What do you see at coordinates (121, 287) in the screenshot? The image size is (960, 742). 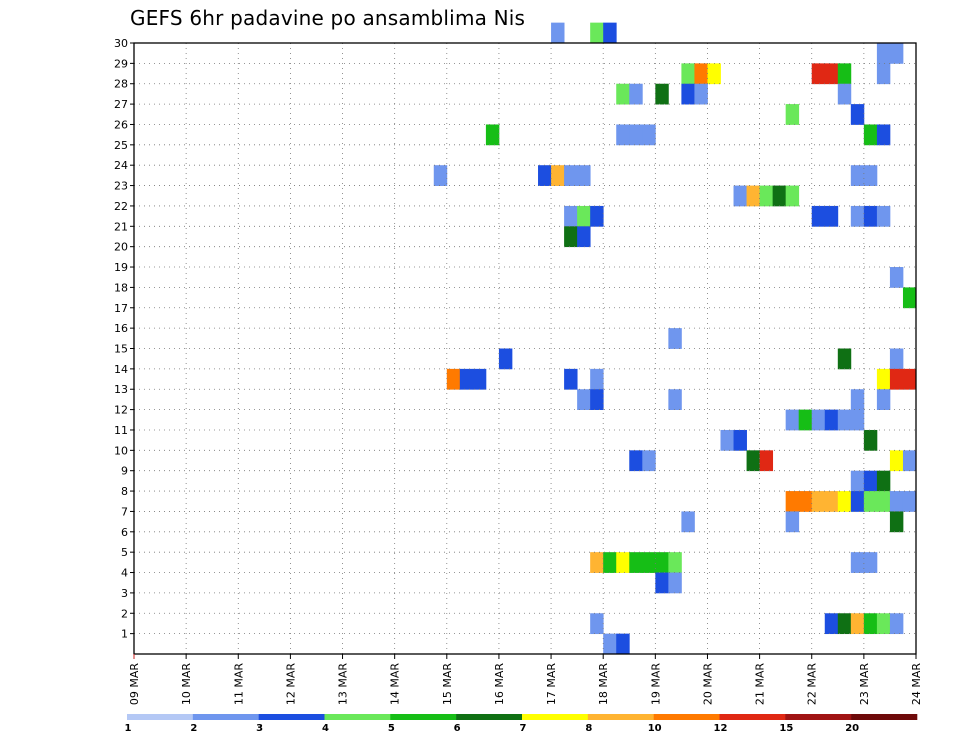 I see `y-tick-label: 18` at bounding box center [121, 287].